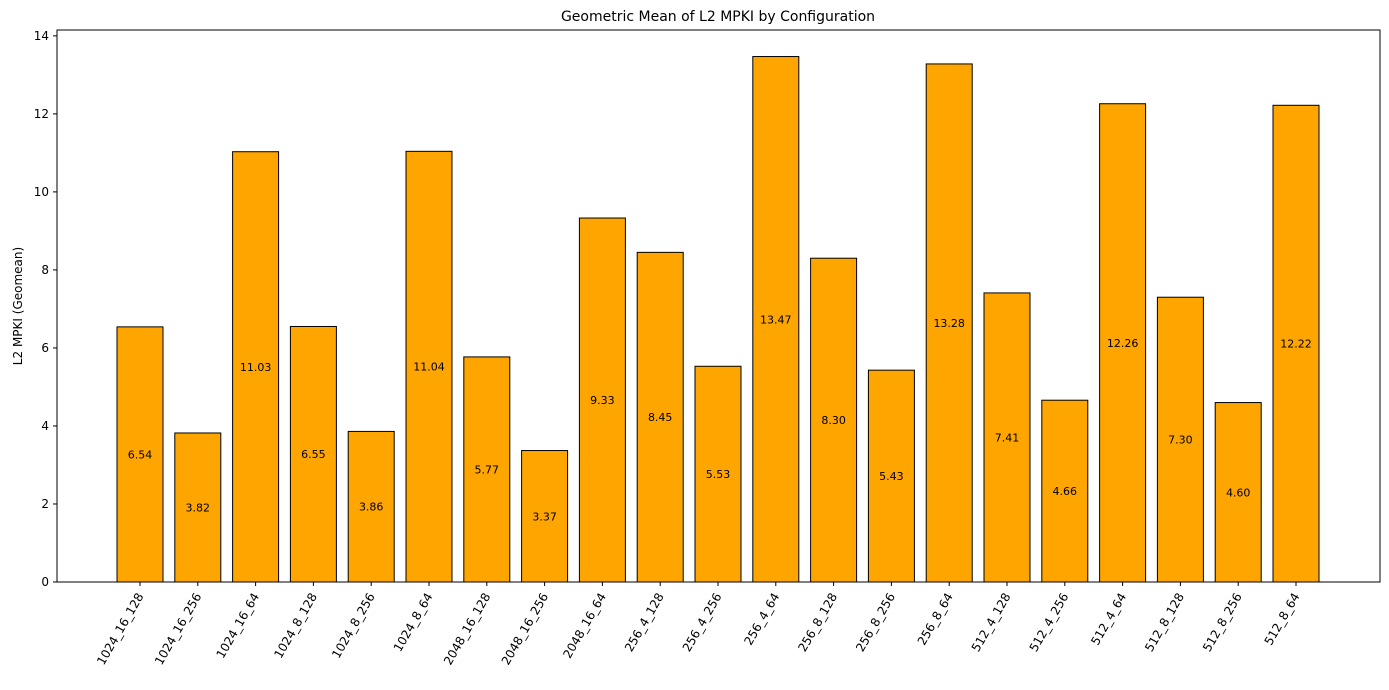 The height and width of the screenshot is (690, 1389). I want to click on data-label: 6.54, so click(140, 454).